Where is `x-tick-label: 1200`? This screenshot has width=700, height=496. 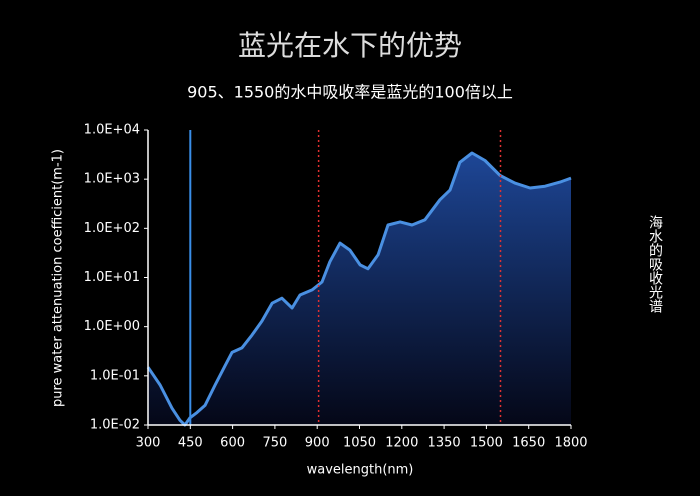 x-tick-label: 1200 is located at coordinates (401, 443).